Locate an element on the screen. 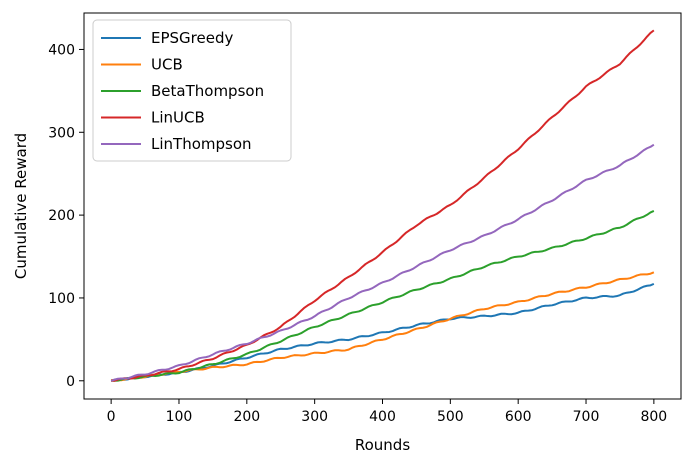 This screenshot has height=467, width=692. x-tick-label: 0 is located at coordinates (111, 417).